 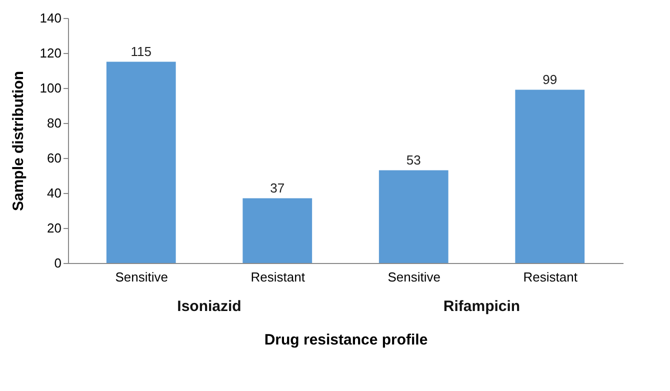 What do you see at coordinates (18, 141) in the screenshot?
I see `y-axis-title: Sample distribution` at bounding box center [18, 141].